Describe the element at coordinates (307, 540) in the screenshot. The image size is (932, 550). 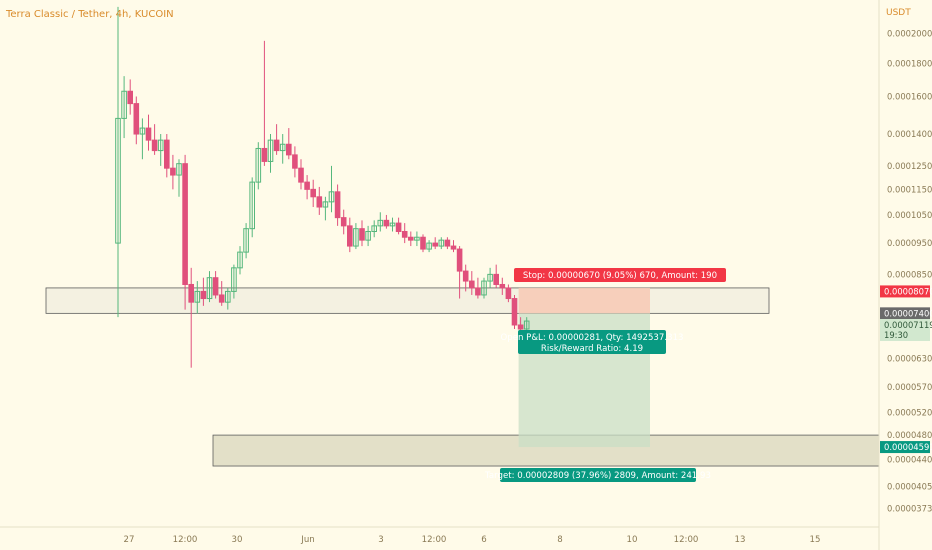
I see `time-tick-label: Jun` at that location.